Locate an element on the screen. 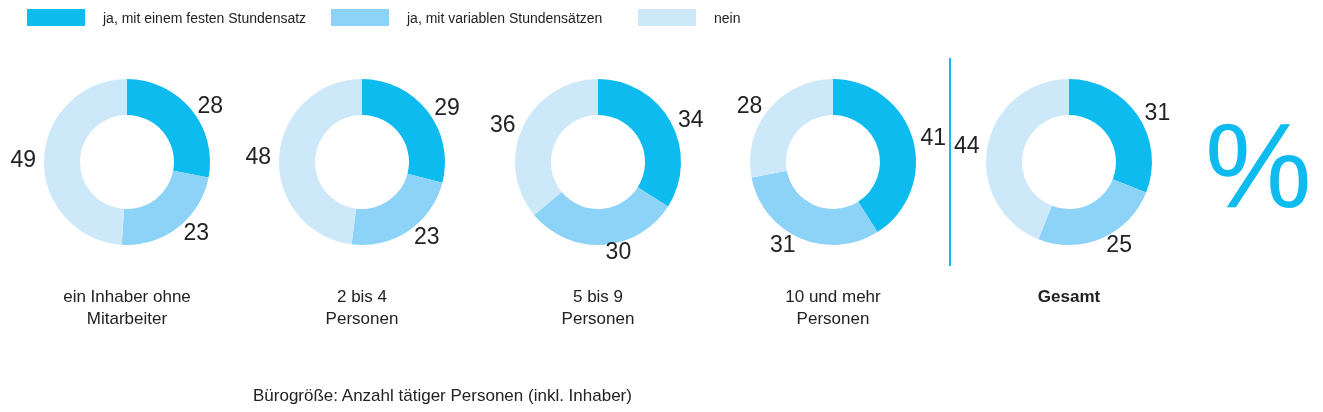 This screenshot has width=1323, height=412. data-label: 25 is located at coordinates (1119, 243).